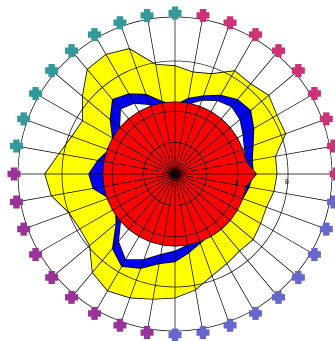  What do you see at coordinates (287, 182) in the screenshot?
I see `radial-tick-label-2: 8` at bounding box center [287, 182].